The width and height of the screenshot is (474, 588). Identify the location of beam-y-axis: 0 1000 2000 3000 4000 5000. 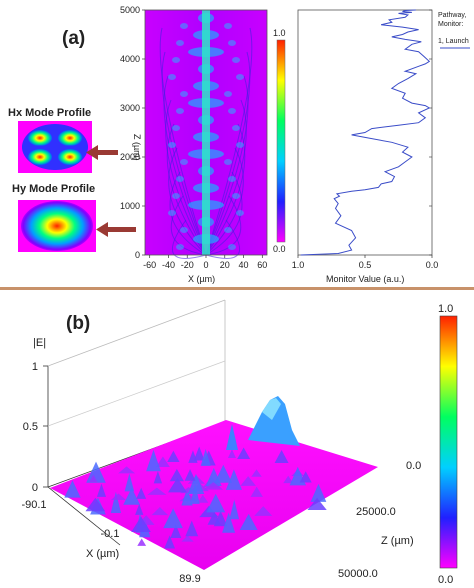
(132, 132).